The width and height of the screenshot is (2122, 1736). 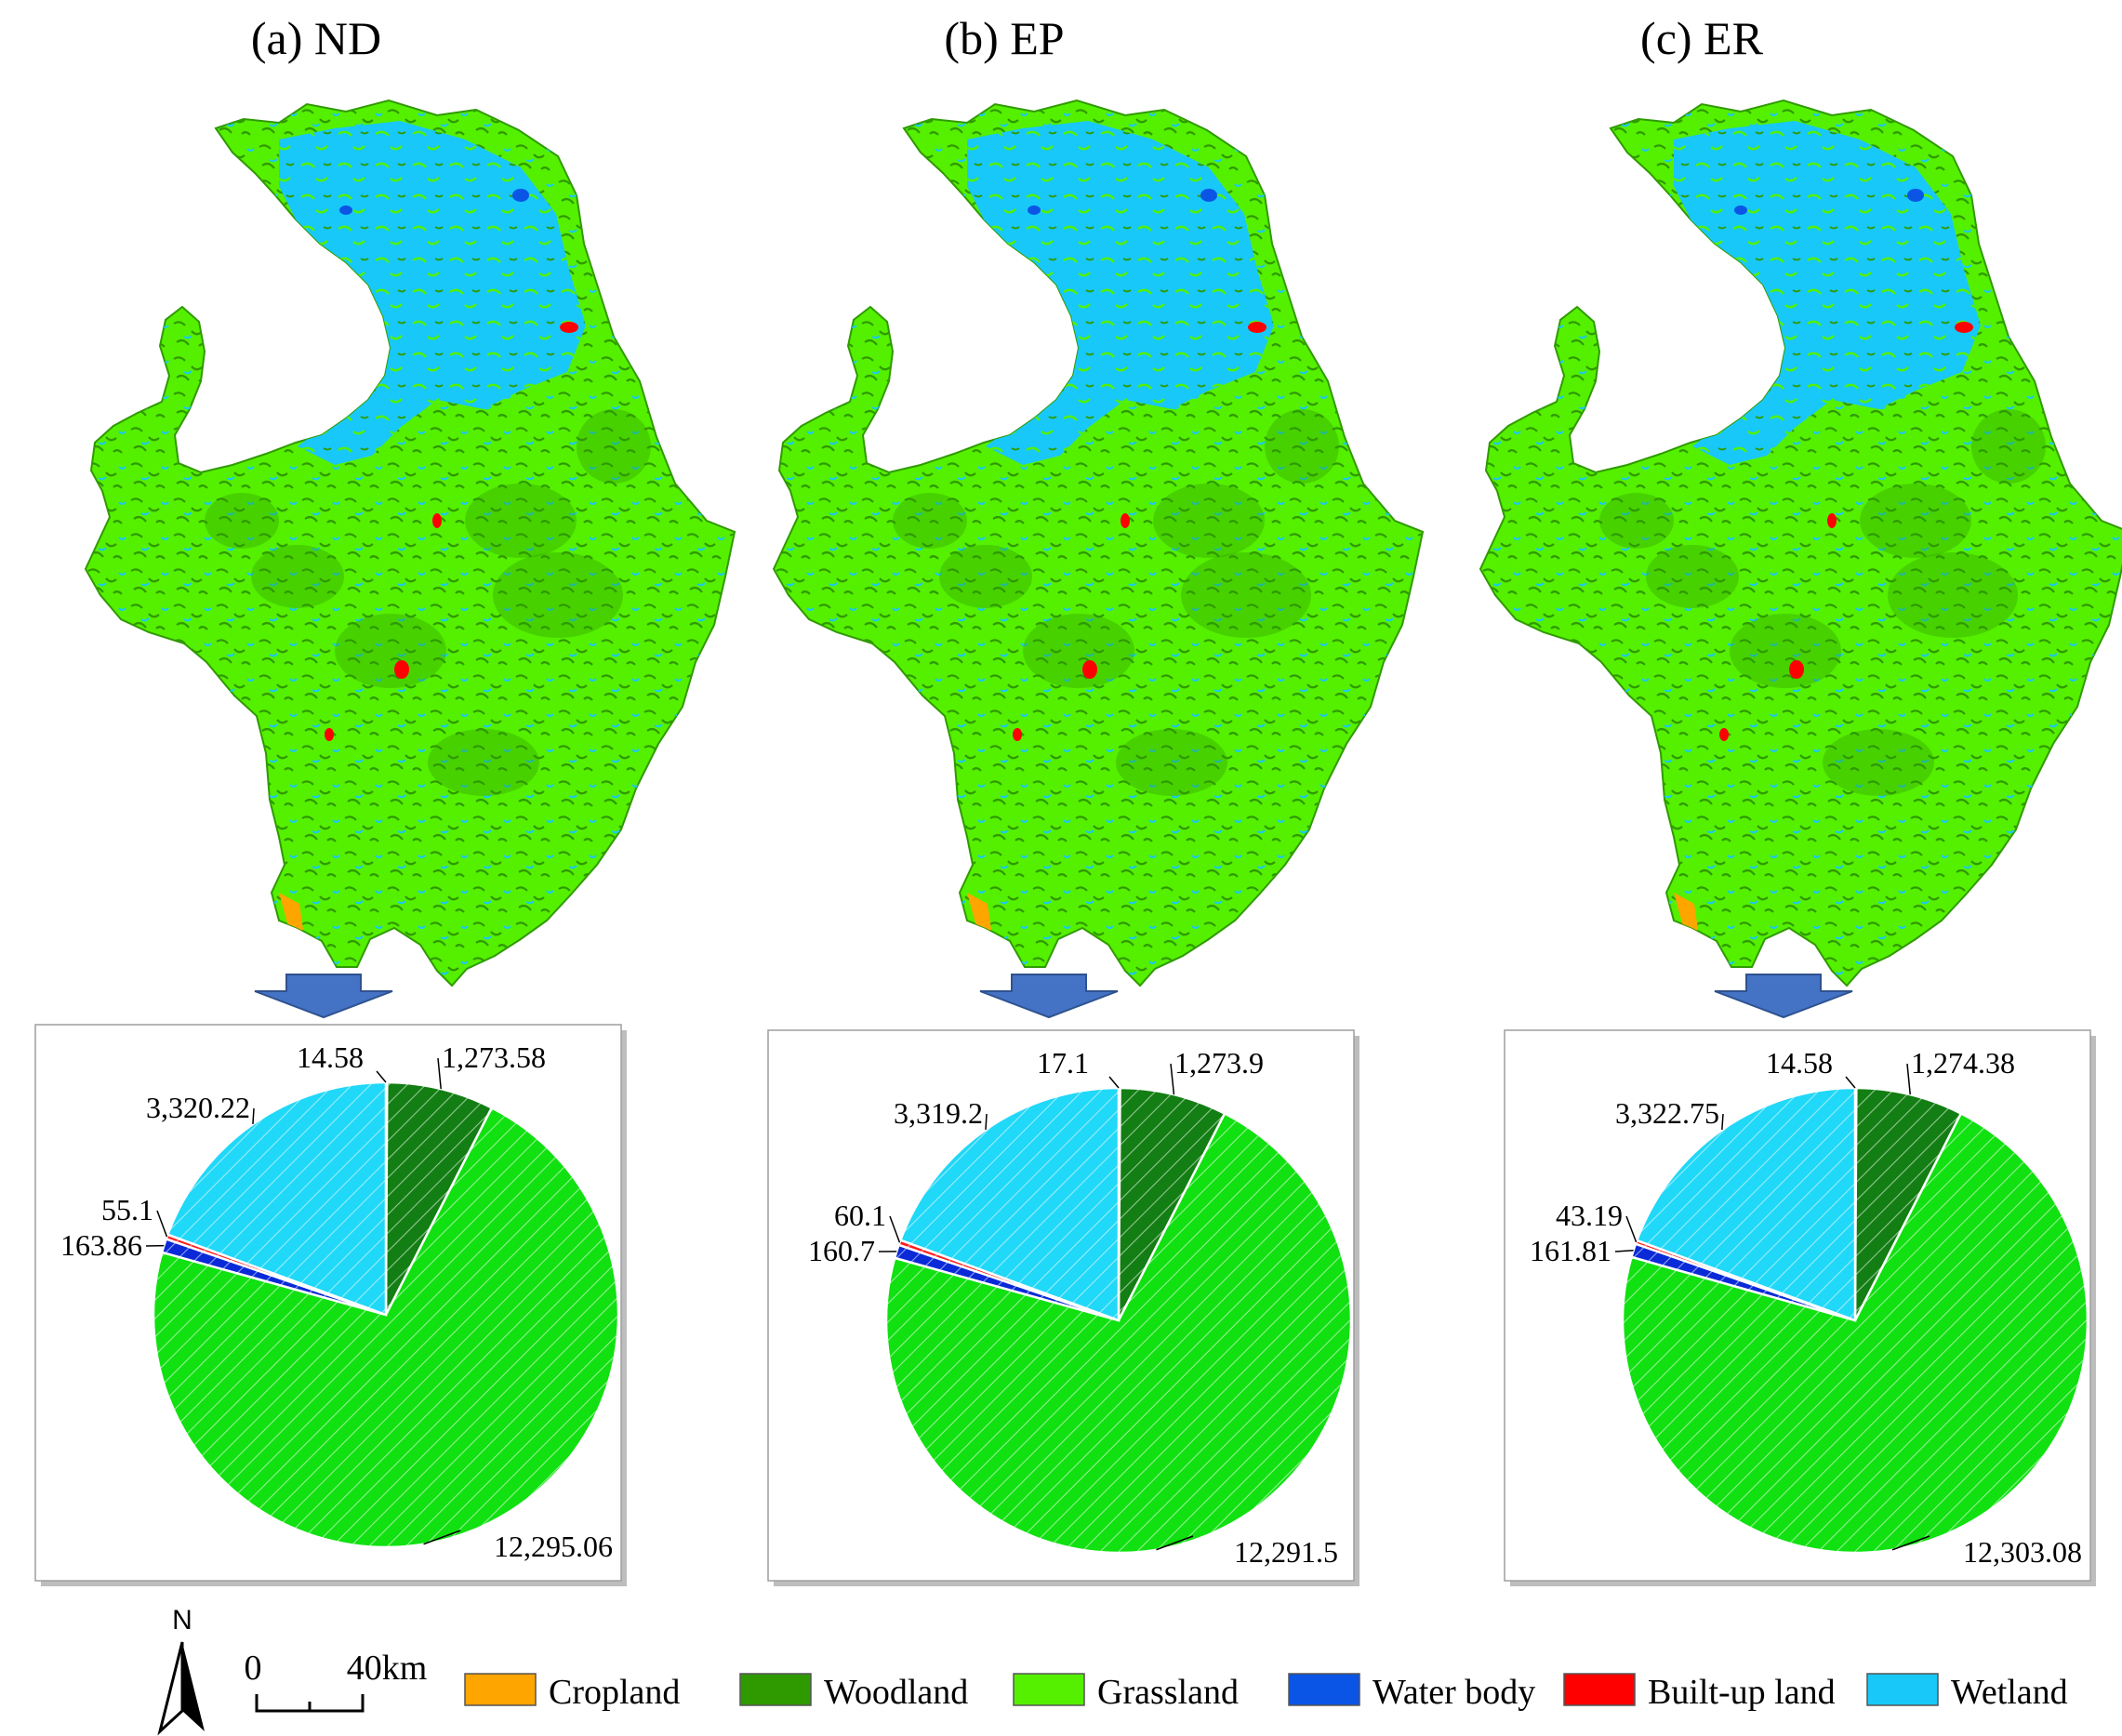 I want to click on legend-item: Built-up land, so click(x=1700, y=1692).